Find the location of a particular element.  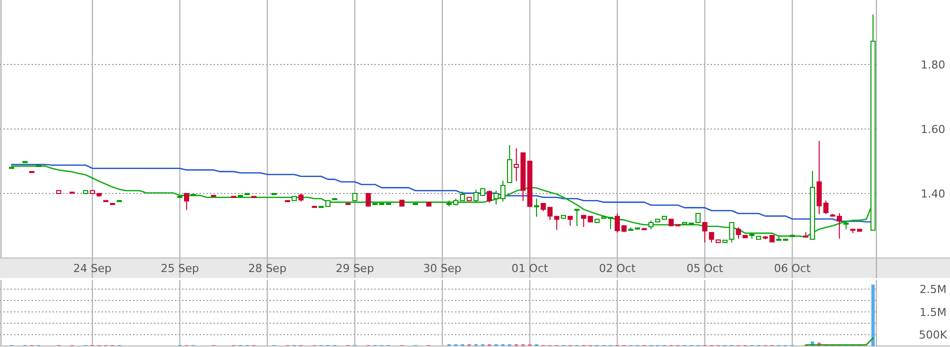

y-tick-label: 1.5M is located at coordinates (933, 312).